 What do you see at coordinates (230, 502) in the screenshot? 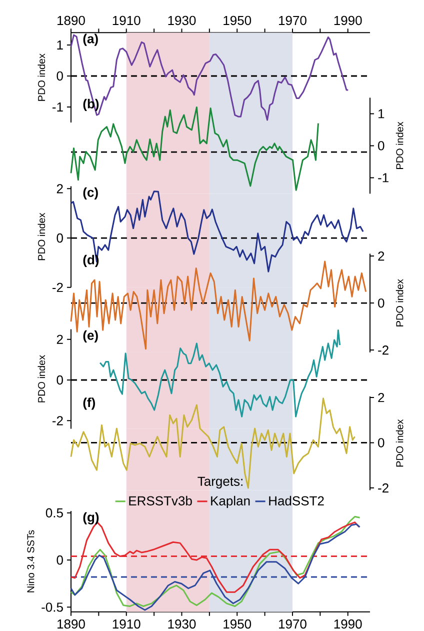
I see `legend-label: Kaplan` at bounding box center [230, 502].